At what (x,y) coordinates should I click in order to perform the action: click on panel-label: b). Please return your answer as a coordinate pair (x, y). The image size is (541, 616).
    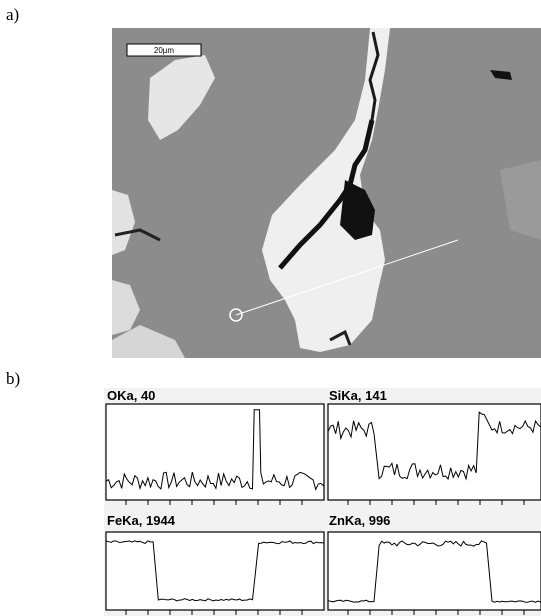
    Looking at the image, I should click on (13, 378).